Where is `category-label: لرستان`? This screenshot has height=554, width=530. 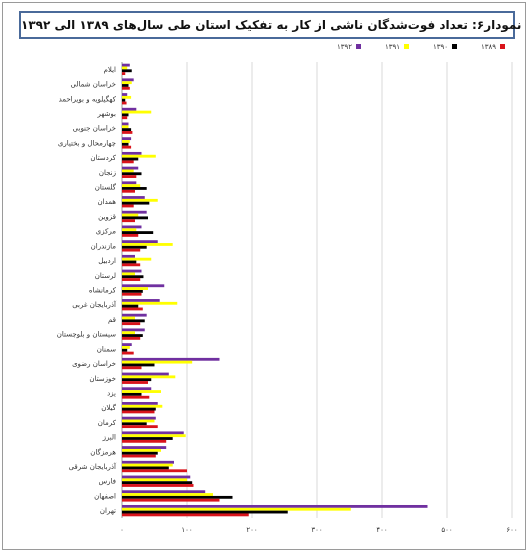 category-label: لرستان is located at coordinates (105, 276).